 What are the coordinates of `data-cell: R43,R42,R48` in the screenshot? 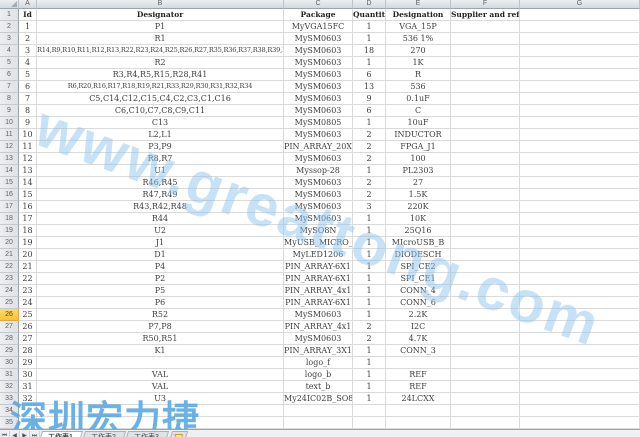 It's located at (160, 207).